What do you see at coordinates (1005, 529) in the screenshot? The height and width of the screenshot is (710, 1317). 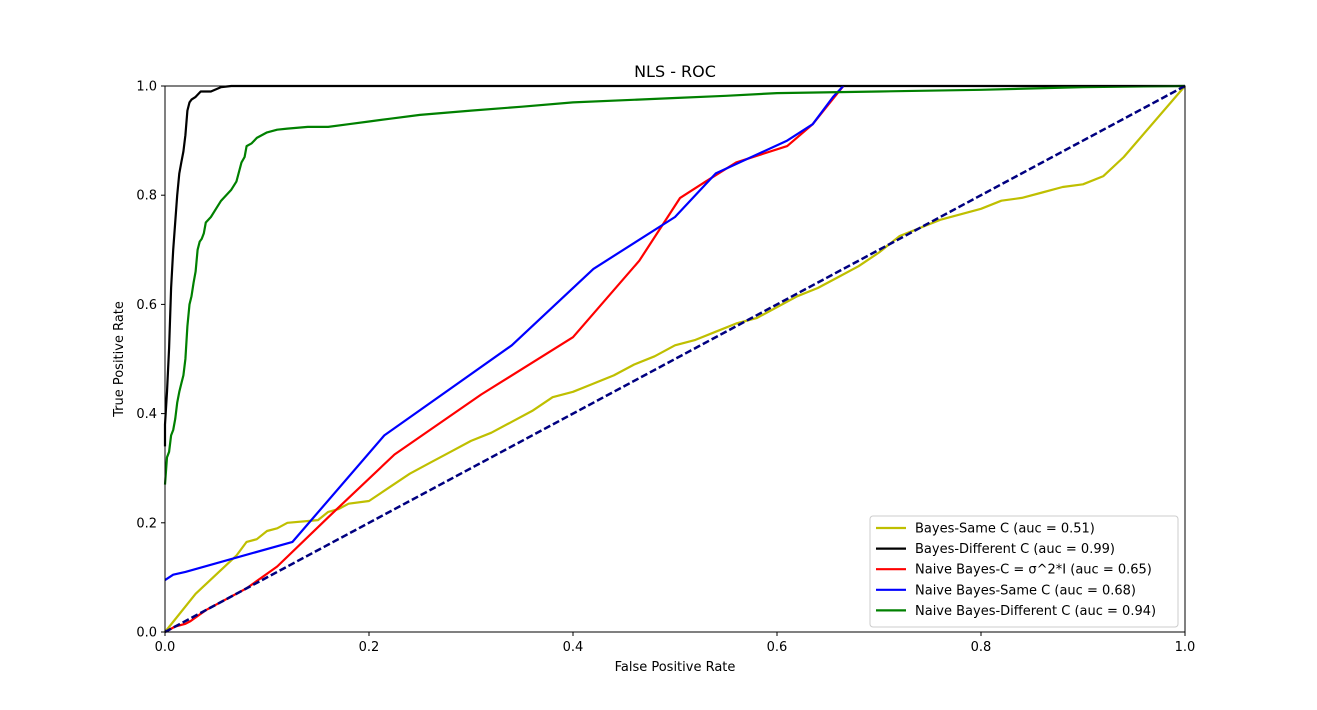 I see `legend-label: Bayes-Same C (auc = 0.51)` at bounding box center [1005, 529].